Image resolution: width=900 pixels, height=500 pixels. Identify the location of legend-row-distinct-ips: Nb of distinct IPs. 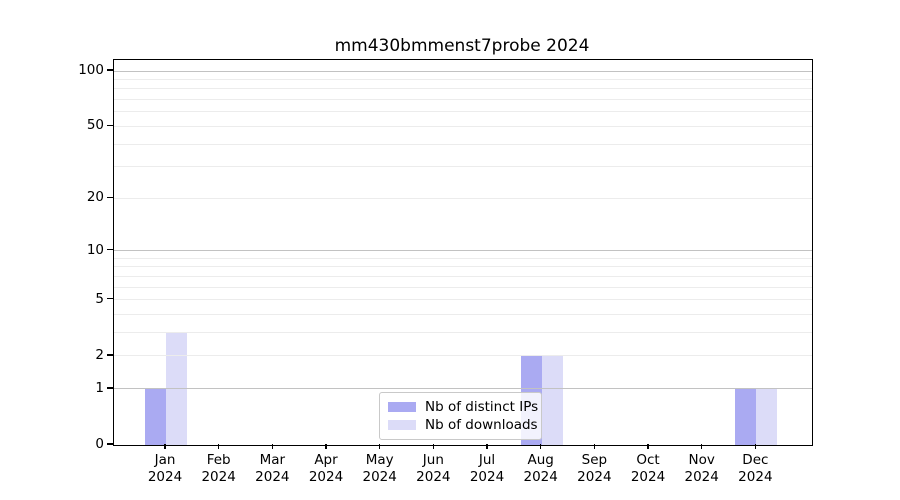
(464, 407).